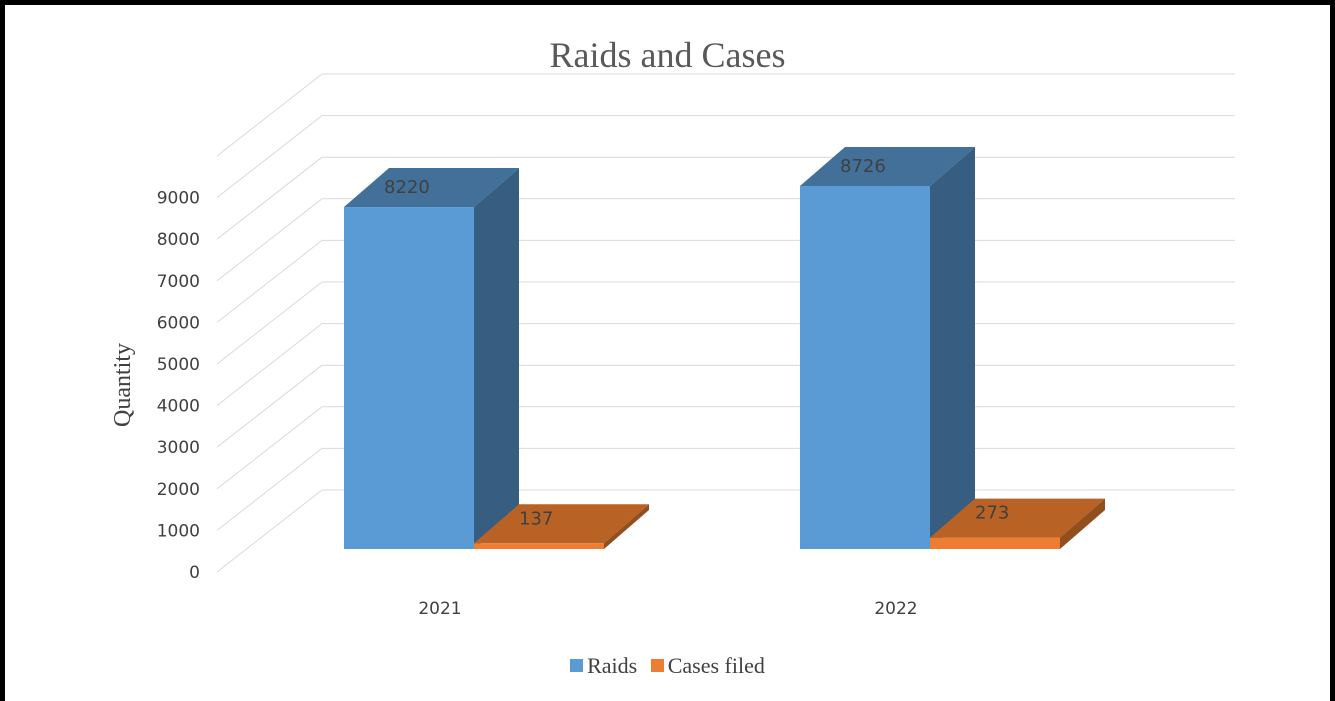  I want to click on legend-item-cases-filed: Cases filed, so click(707, 665).